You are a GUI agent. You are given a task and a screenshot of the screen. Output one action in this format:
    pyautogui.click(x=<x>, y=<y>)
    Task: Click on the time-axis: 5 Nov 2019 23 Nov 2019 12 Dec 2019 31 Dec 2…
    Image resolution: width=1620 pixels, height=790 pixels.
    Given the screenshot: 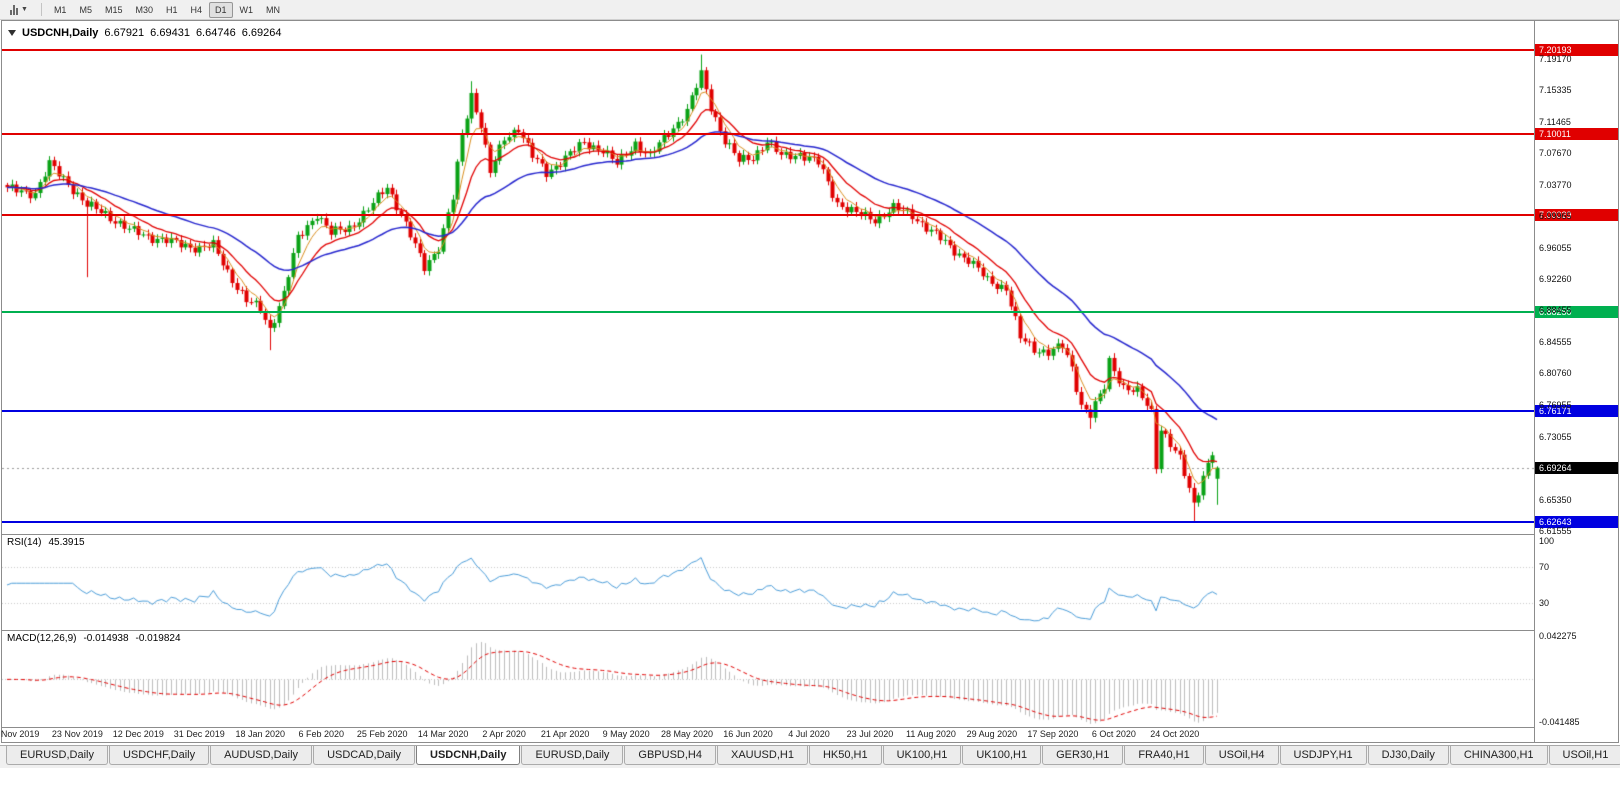 What is the action you would take?
    pyautogui.click(x=767, y=735)
    